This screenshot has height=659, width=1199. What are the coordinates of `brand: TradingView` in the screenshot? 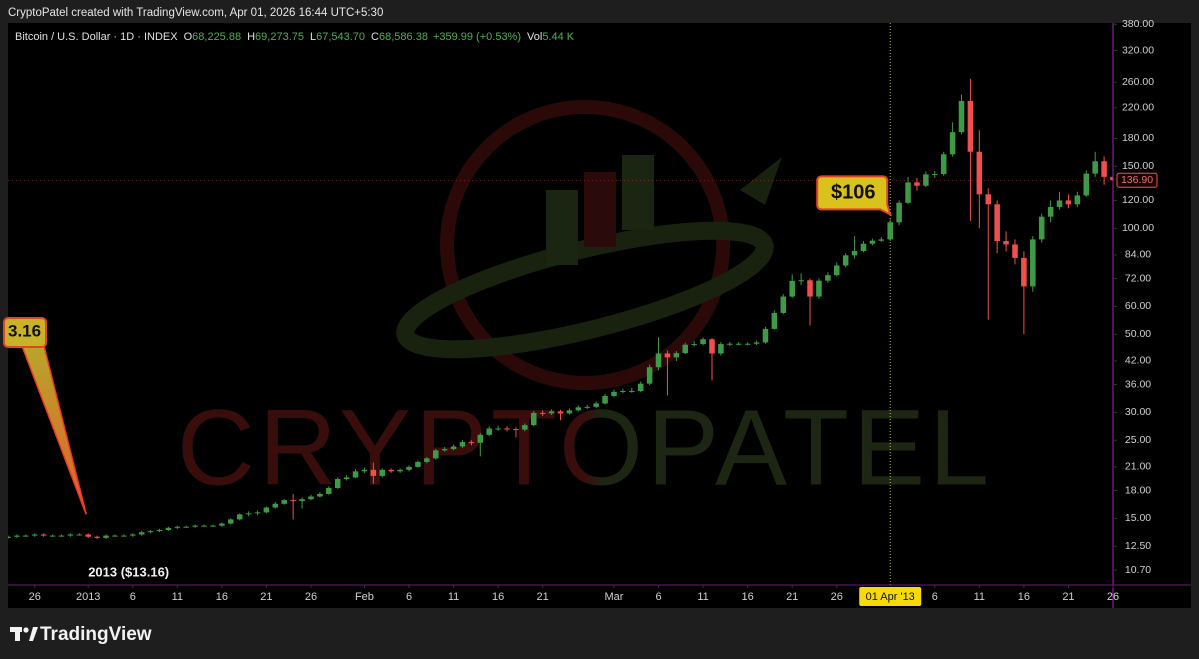 It's located at (96, 634).